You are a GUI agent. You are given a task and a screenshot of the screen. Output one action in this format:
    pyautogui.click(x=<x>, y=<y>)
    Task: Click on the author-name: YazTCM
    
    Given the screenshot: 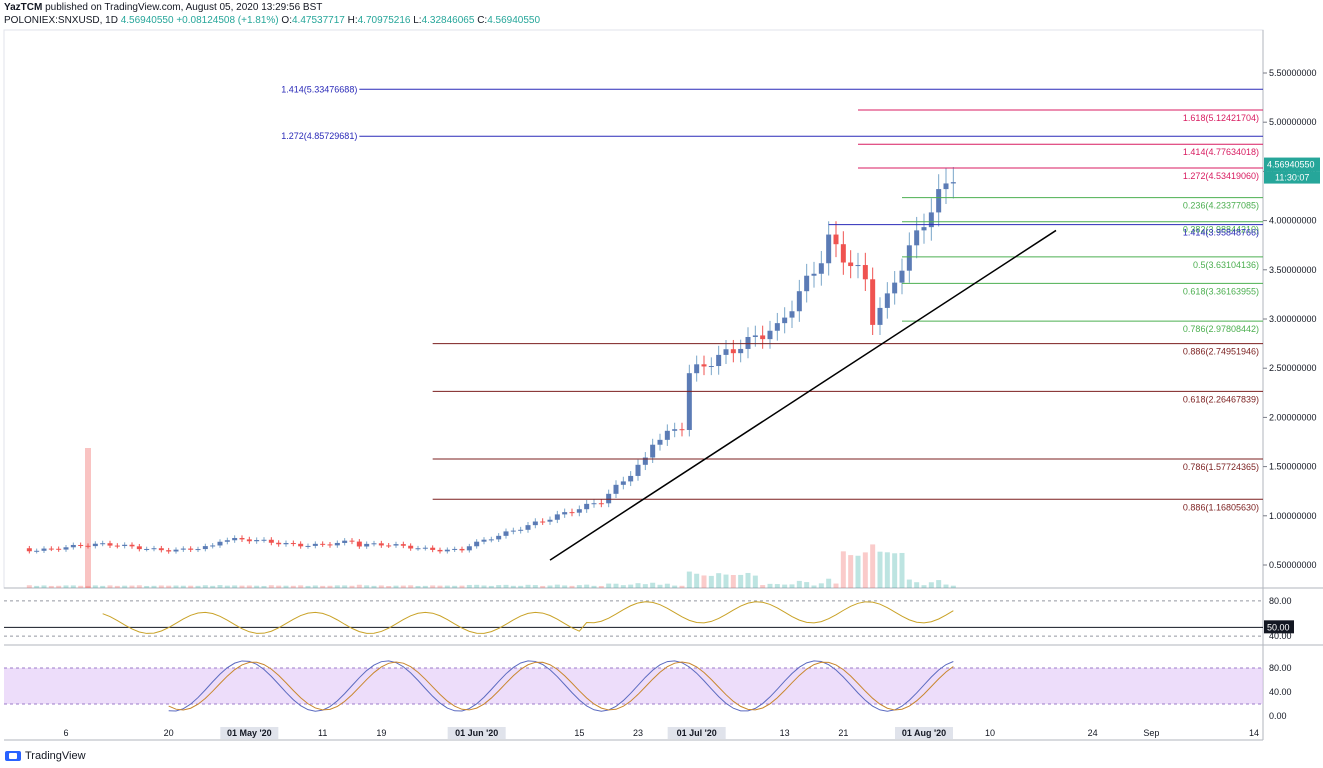 What is the action you would take?
    pyautogui.click(x=23, y=7)
    